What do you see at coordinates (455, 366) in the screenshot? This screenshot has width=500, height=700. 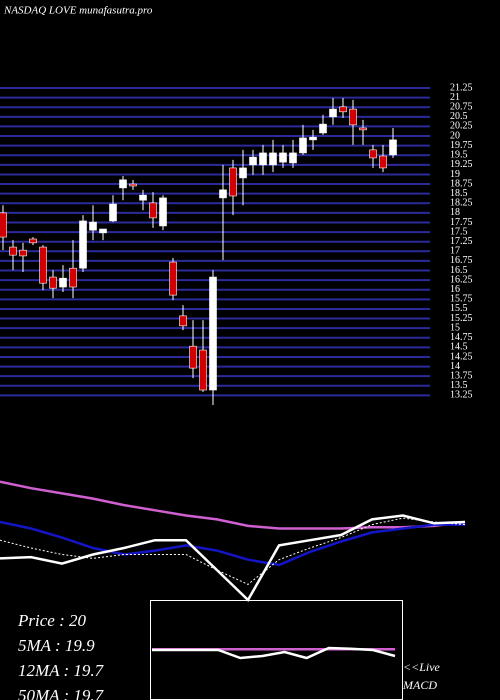 I see `y-tick-label: 14` at bounding box center [455, 366].